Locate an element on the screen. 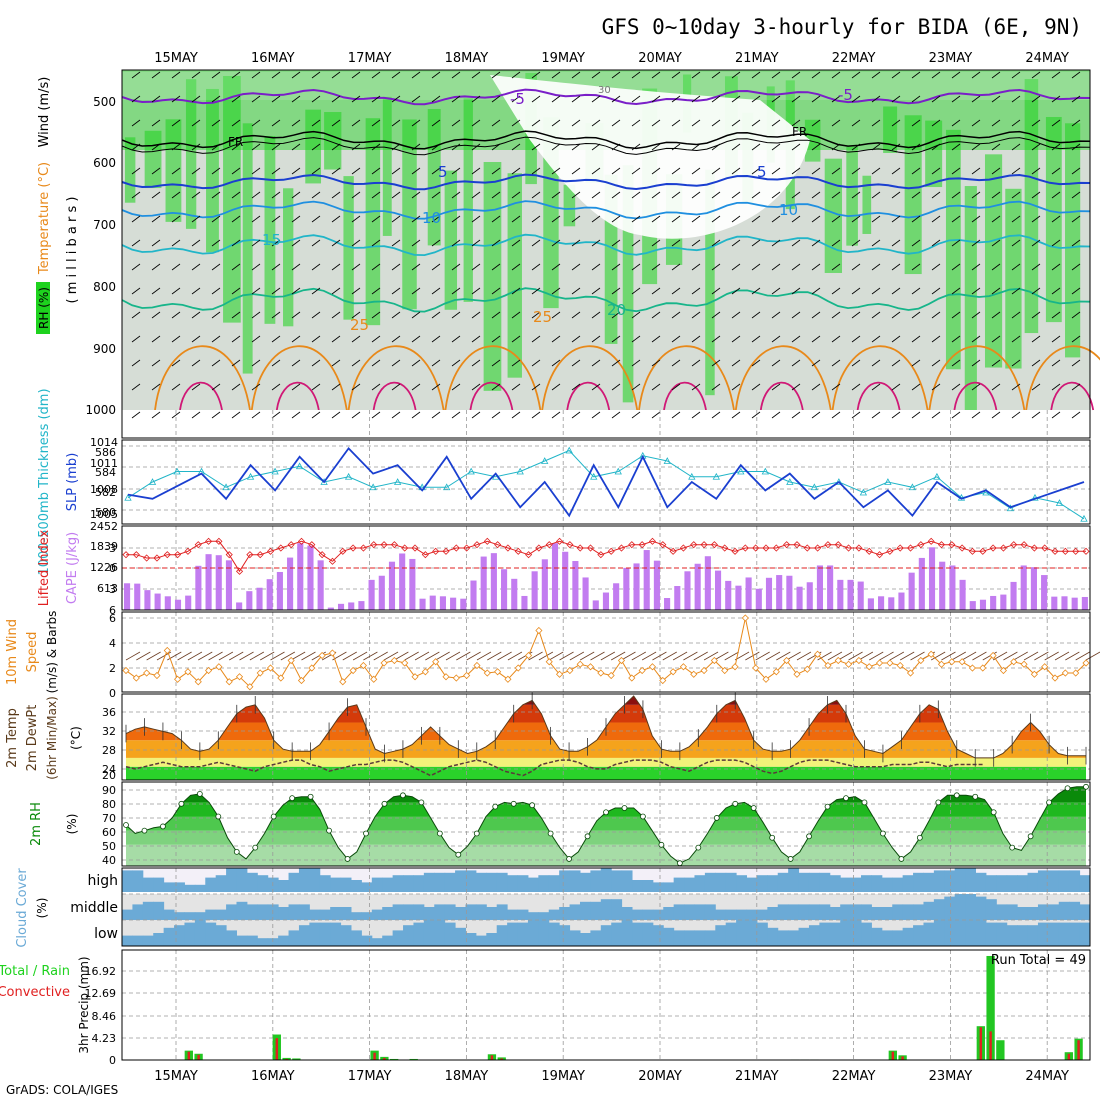  thickness-tick-label: 584 is located at coordinates (105, 472).